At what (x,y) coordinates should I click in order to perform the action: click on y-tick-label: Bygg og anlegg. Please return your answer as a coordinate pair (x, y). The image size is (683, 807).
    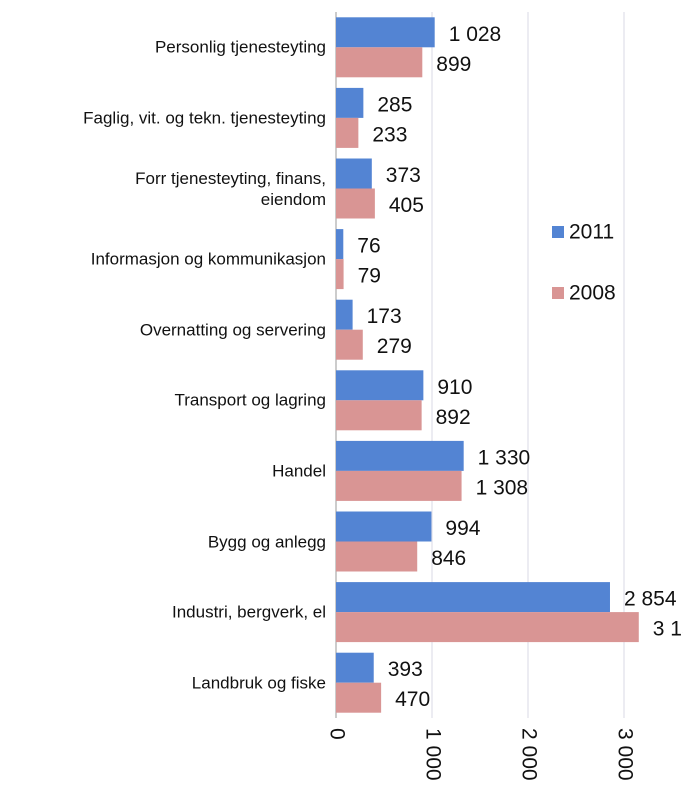
    Looking at the image, I should click on (266, 541).